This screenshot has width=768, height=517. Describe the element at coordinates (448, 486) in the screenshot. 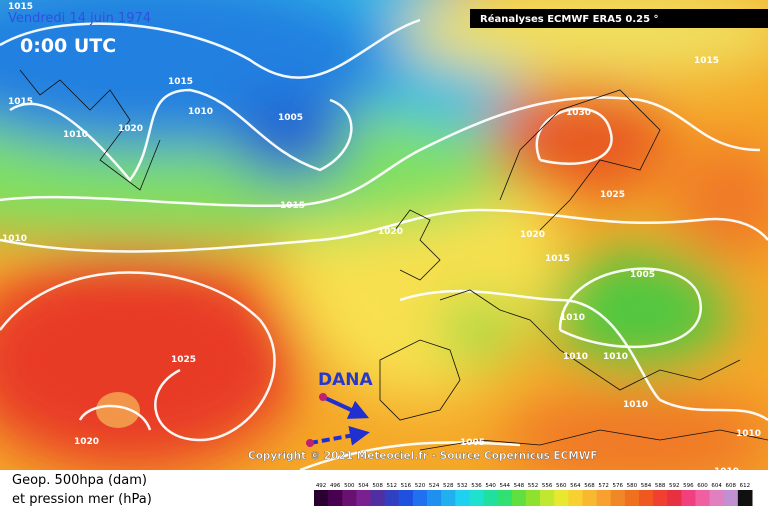

I see `colorbar-label: 528` at that location.